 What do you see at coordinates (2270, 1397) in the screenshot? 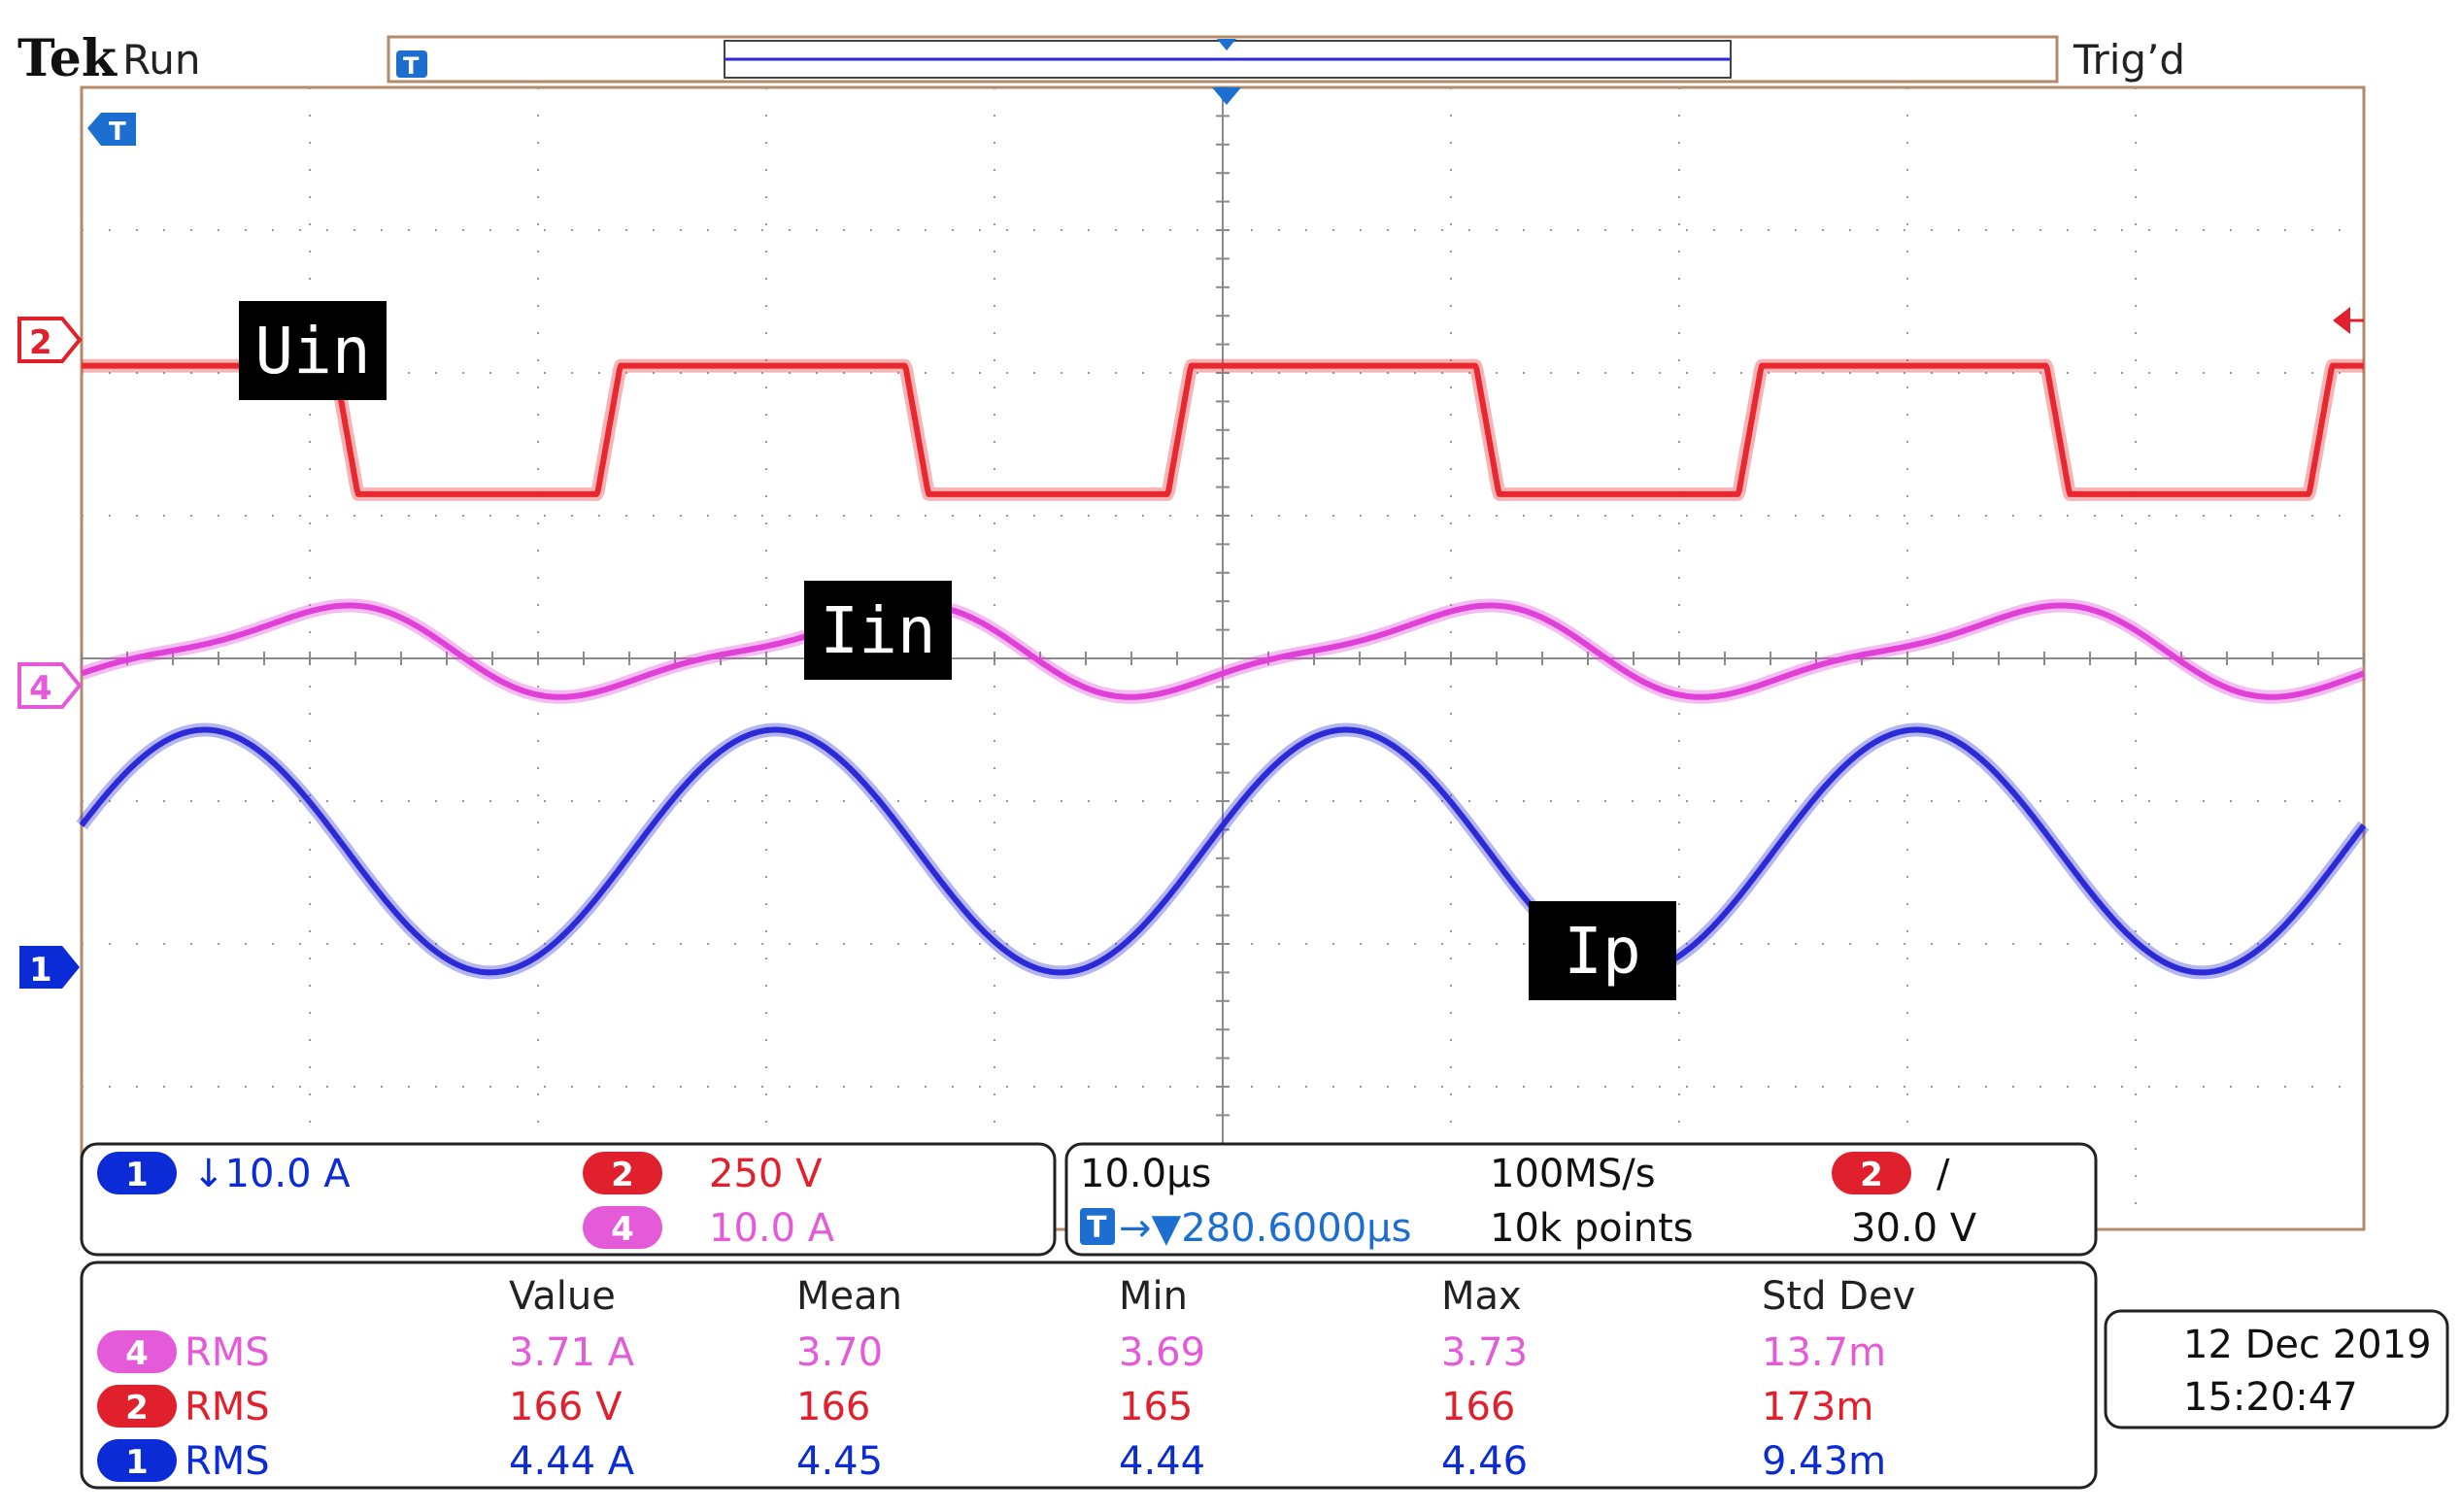
I see `time-display: 15:20:47` at bounding box center [2270, 1397].